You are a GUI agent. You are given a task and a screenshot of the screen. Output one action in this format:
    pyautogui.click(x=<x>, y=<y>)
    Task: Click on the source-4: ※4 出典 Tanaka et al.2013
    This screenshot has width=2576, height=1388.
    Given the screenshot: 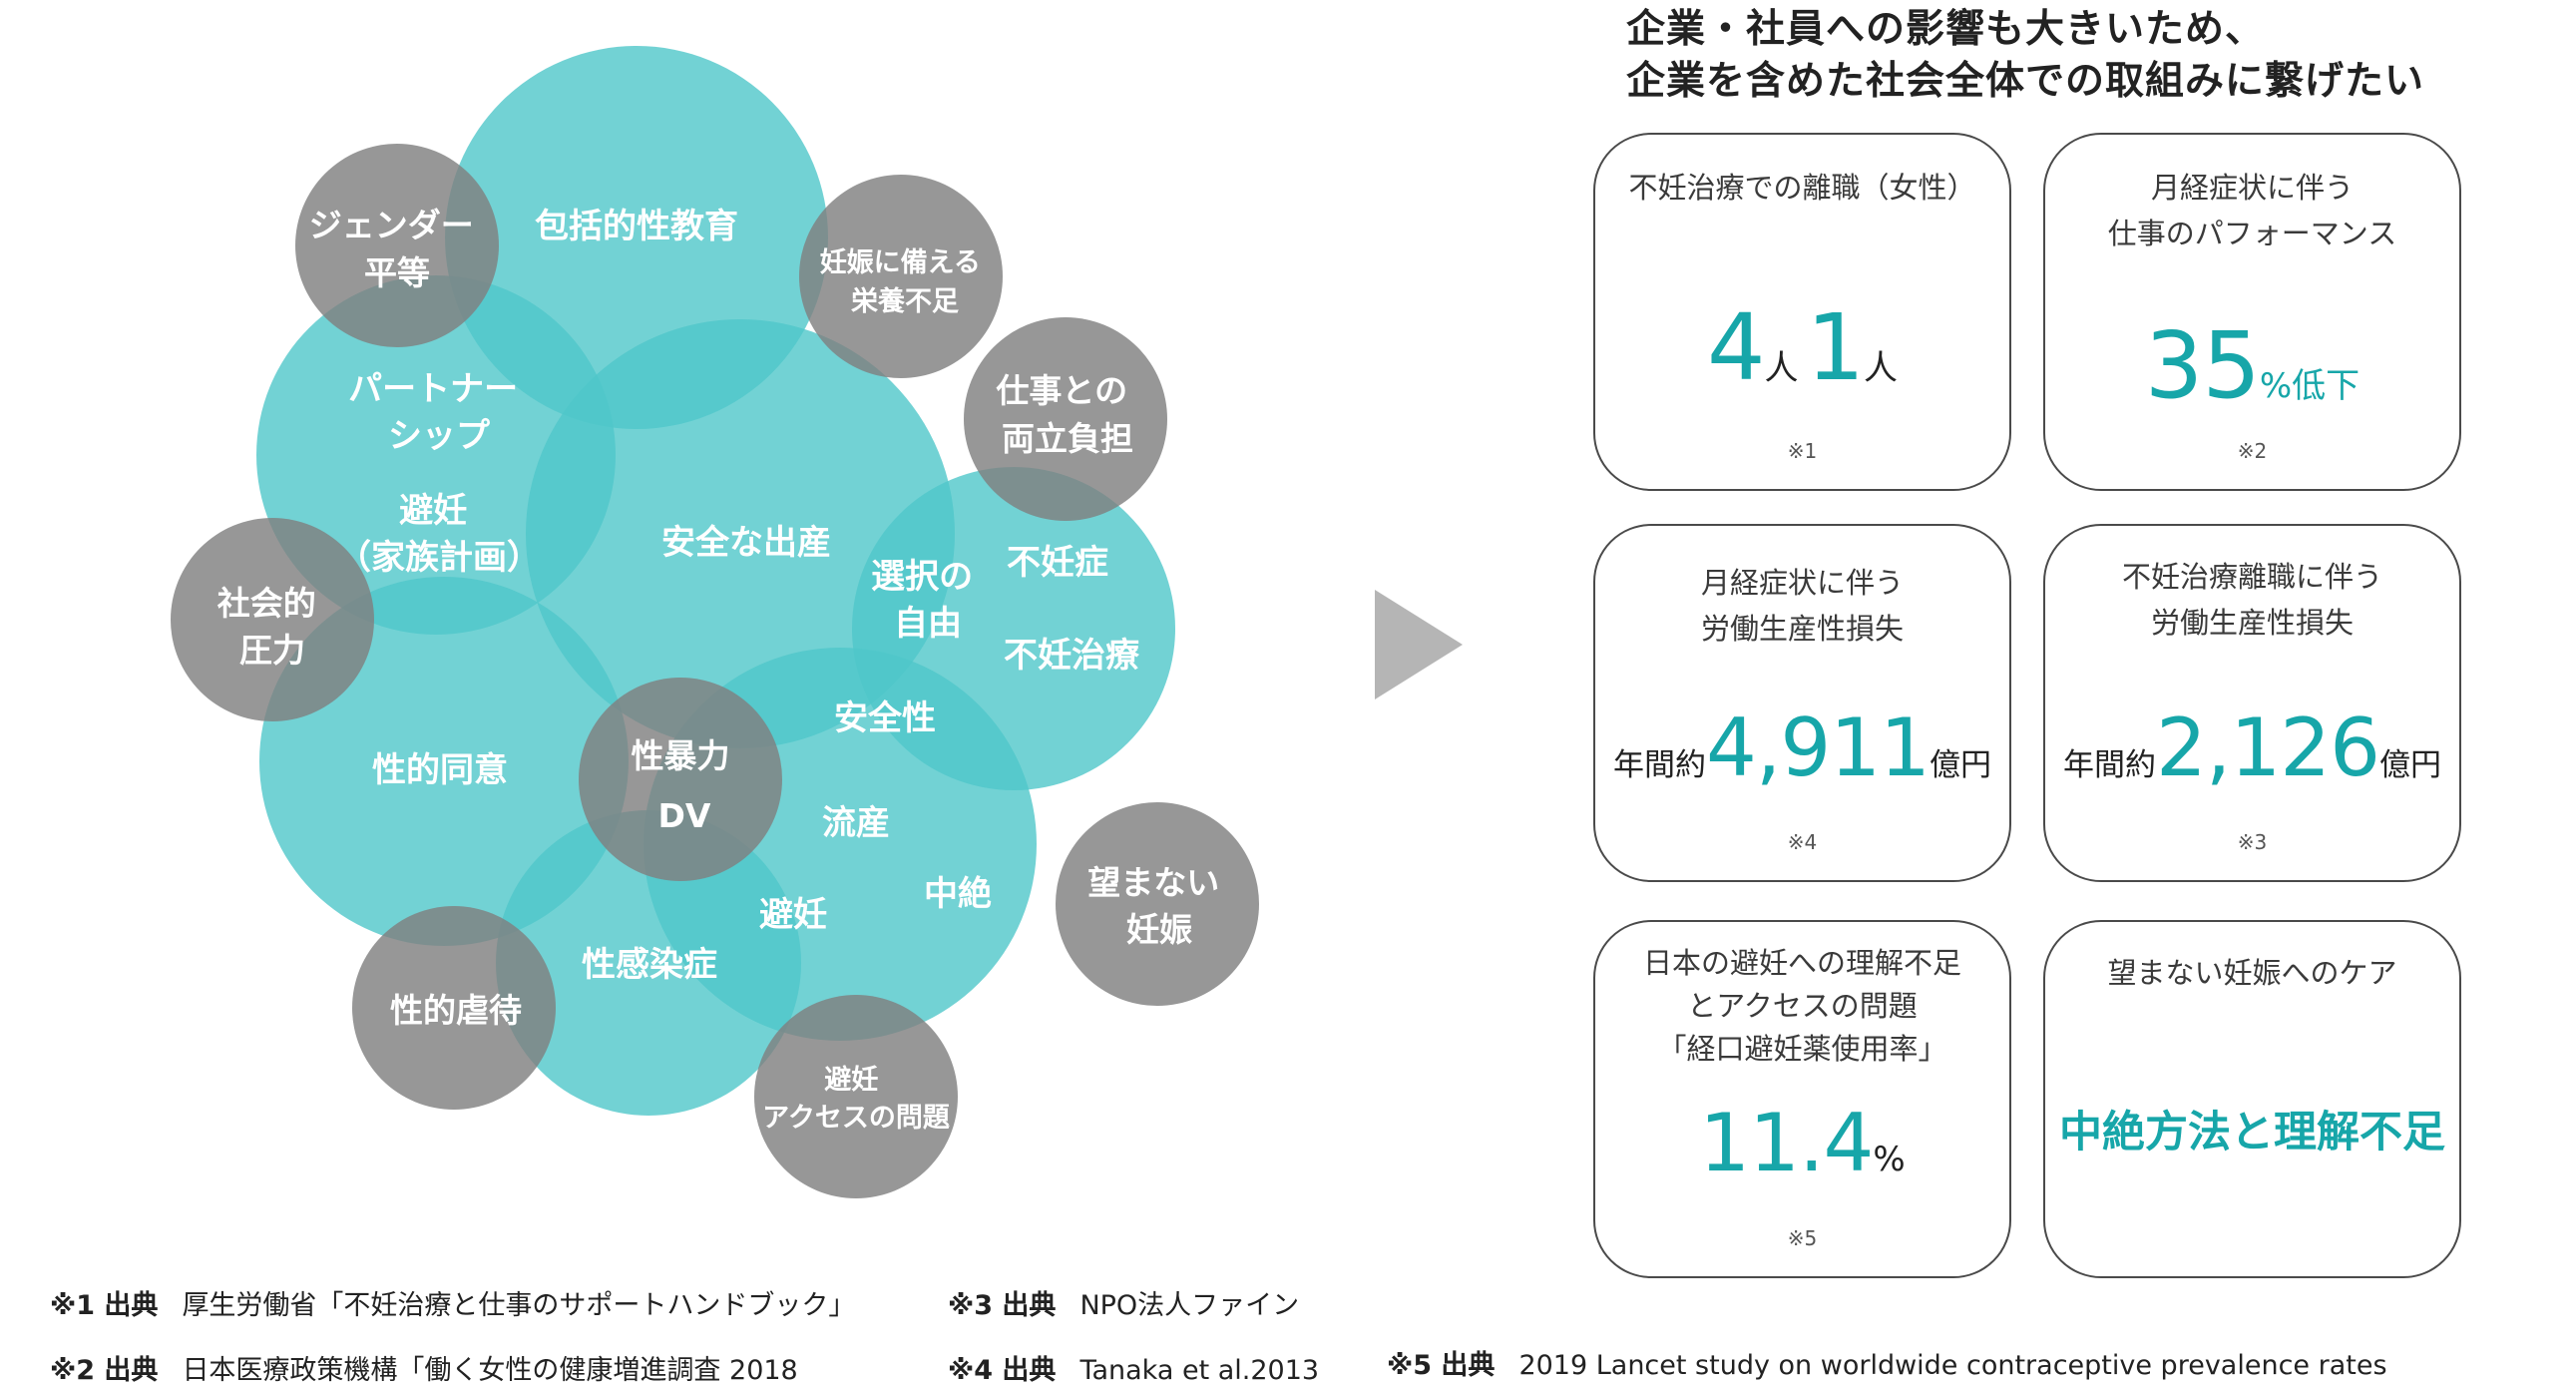 What is the action you would take?
    pyautogui.click(x=1134, y=1371)
    